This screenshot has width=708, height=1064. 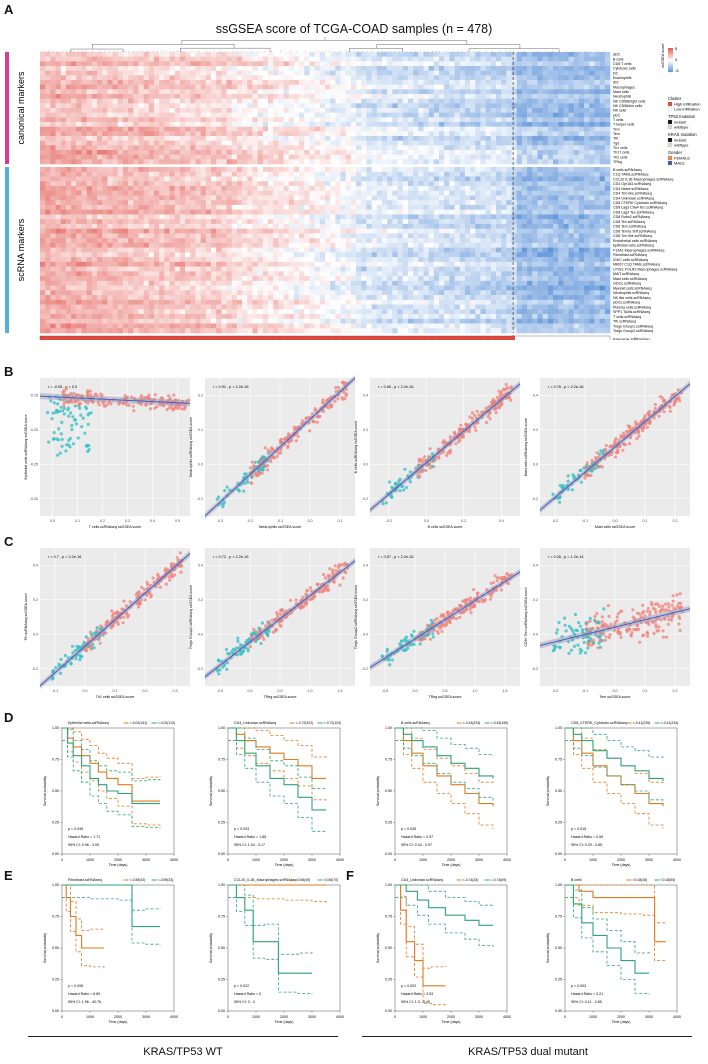 I want to click on legend-group-title: KRAS mutation, so click(x=682, y=134).